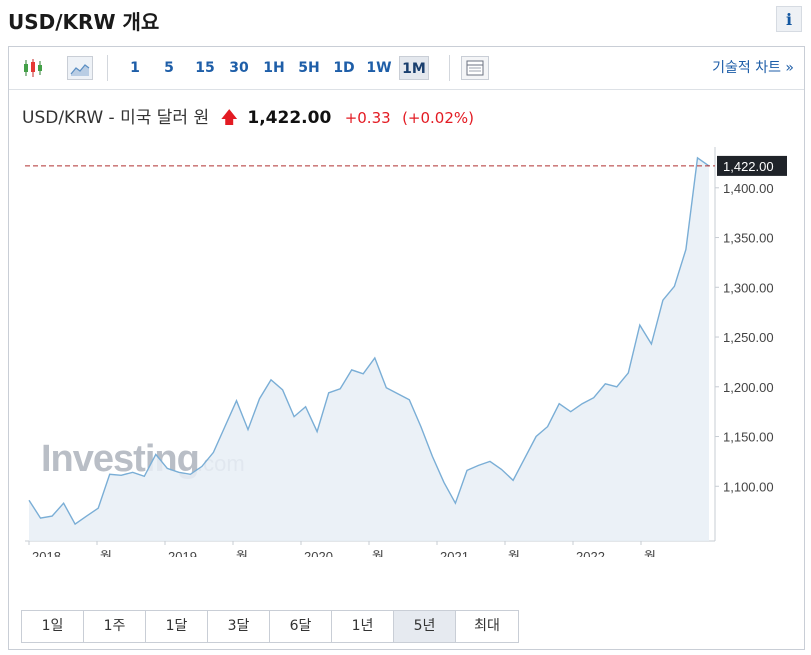 This screenshot has width=811, height=655. Describe the element at coordinates (177, 626) in the screenshot. I see `range-button-2: 1달` at that location.